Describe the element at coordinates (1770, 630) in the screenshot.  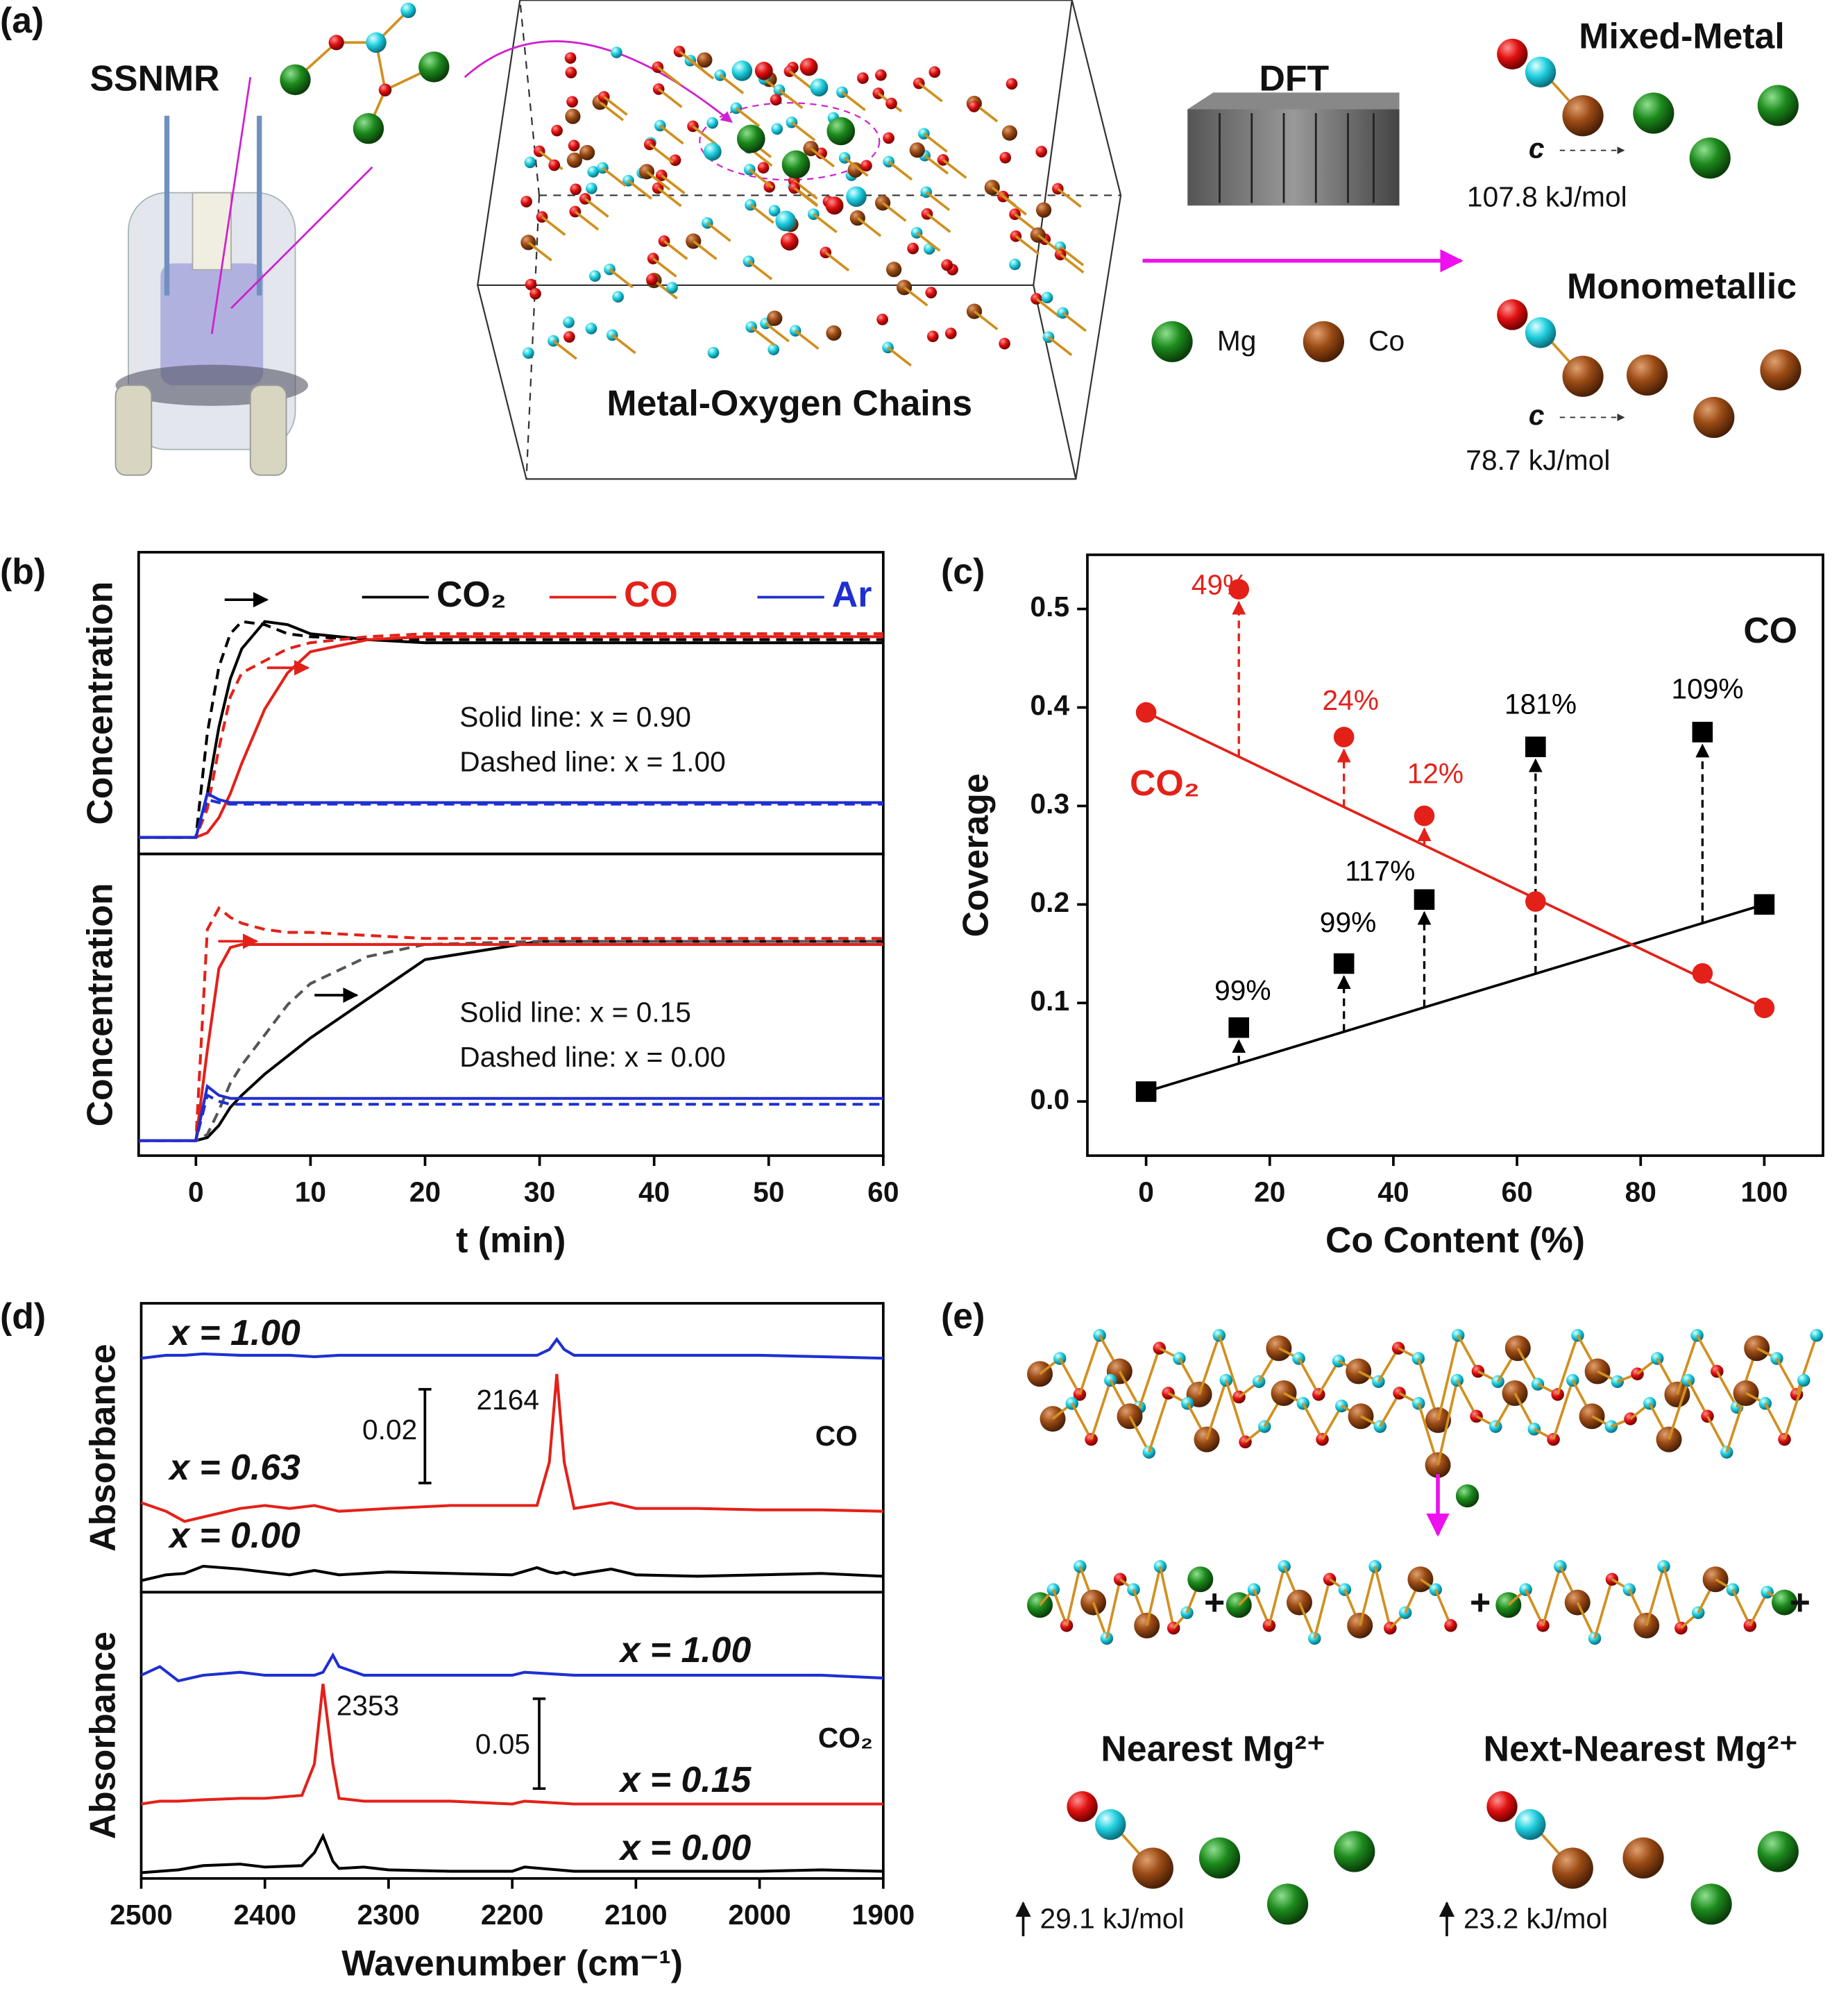
I see `series-label: CO` at that location.